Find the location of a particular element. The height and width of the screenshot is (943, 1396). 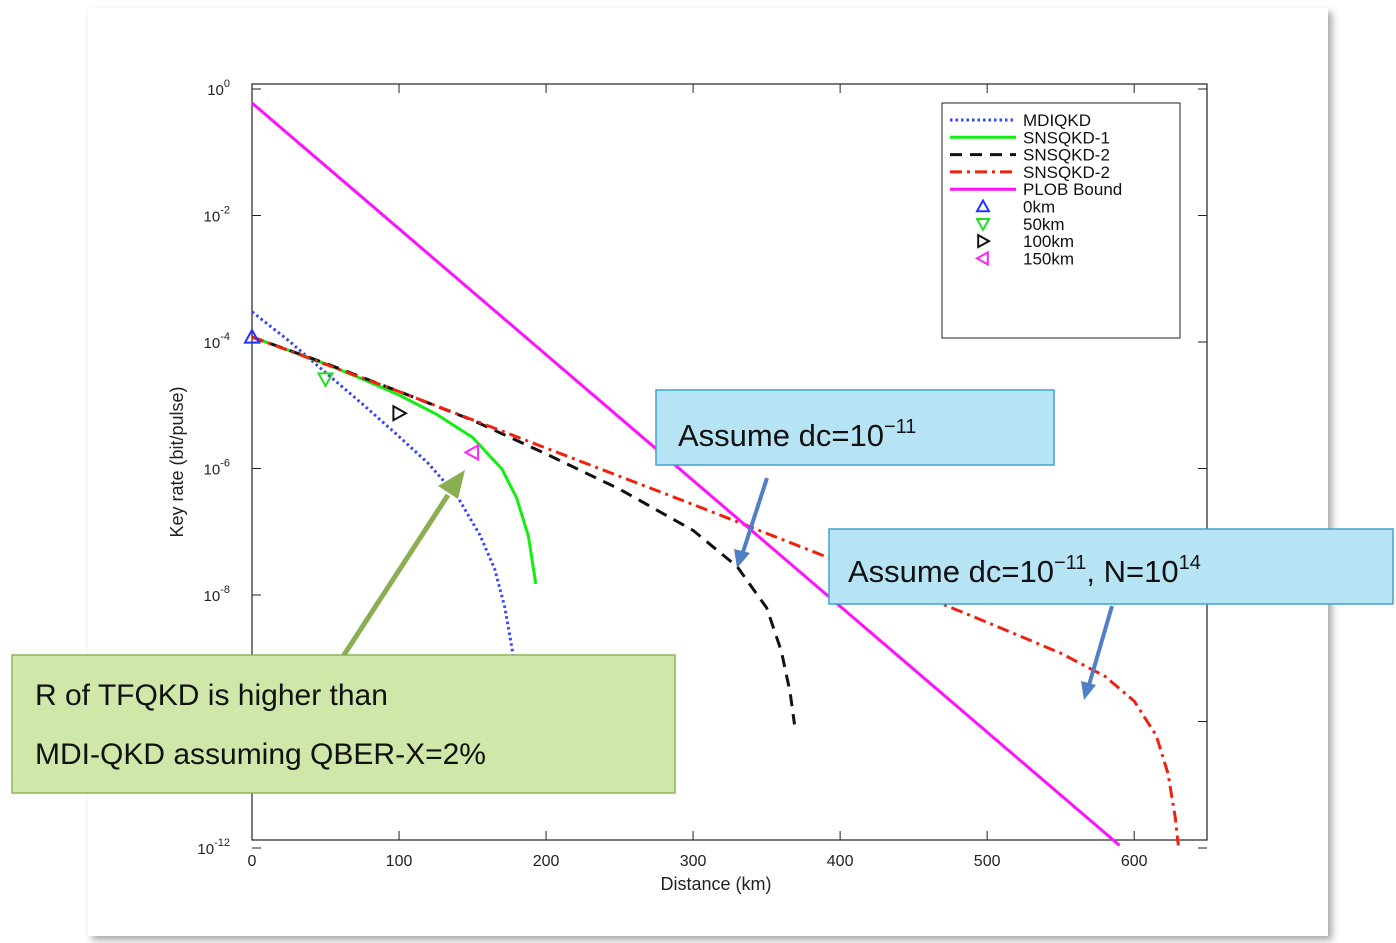

x-tick-label: 400 is located at coordinates (840, 861).